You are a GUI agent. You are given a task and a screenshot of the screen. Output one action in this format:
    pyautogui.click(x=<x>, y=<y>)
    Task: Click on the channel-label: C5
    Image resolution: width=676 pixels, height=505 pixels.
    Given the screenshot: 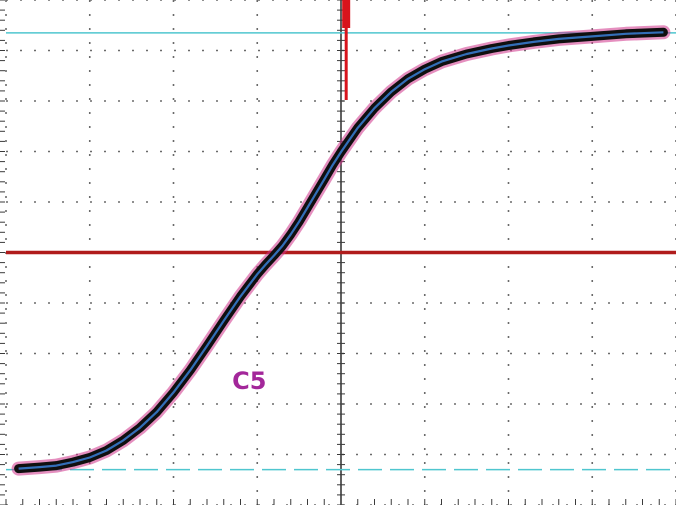 What is the action you would take?
    pyautogui.click(x=249, y=381)
    